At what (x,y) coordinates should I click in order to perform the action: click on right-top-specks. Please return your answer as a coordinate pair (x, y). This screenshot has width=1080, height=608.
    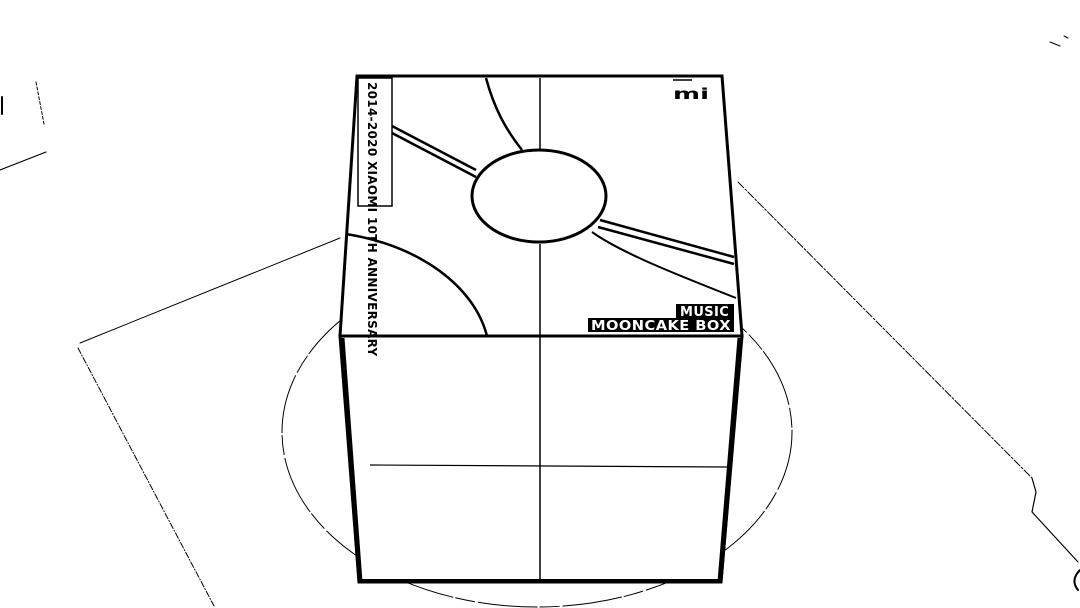
    Looking at the image, I should click on (1059, 41).